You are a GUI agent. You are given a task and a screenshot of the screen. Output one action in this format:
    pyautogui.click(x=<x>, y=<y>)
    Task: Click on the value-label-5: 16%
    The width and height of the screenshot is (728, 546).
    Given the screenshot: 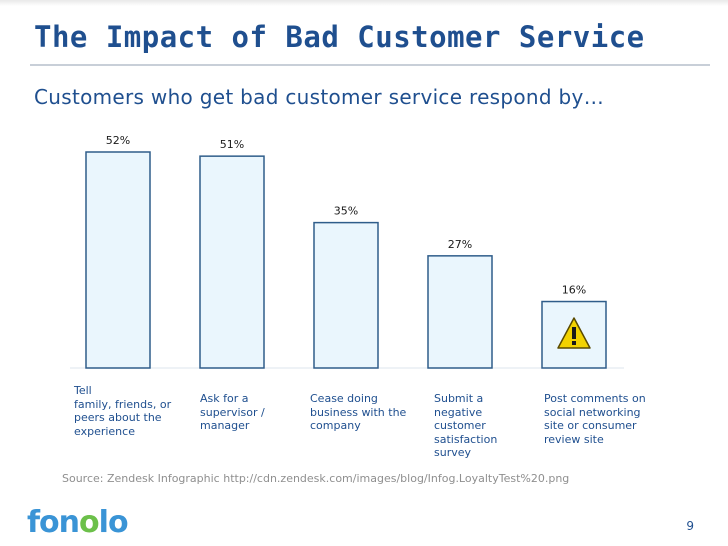 What is the action you would take?
    pyautogui.click(x=574, y=290)
    